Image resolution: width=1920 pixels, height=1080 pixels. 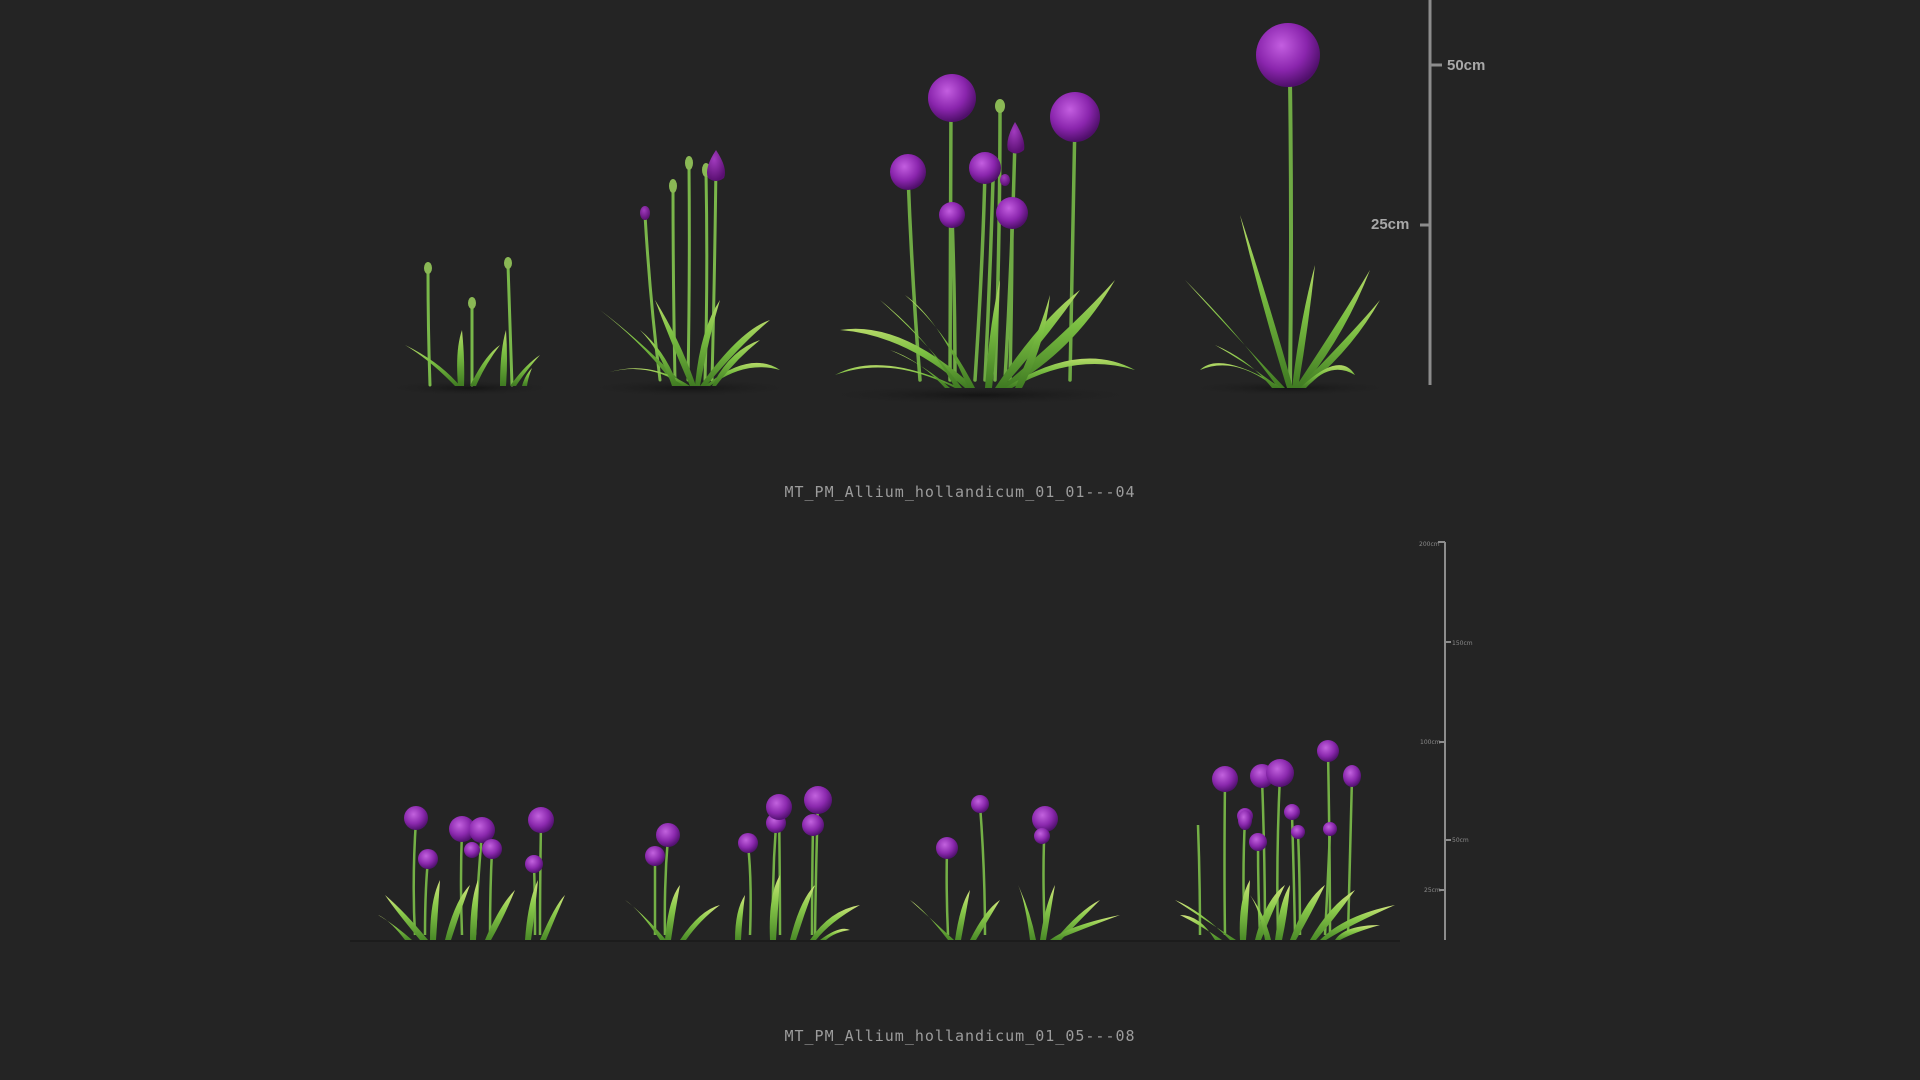 What do you see at coordinates (1432, 890) in the screenshot?
I see `scale-label-25cm-small: 25cm` at bounding box center [1432, 890].